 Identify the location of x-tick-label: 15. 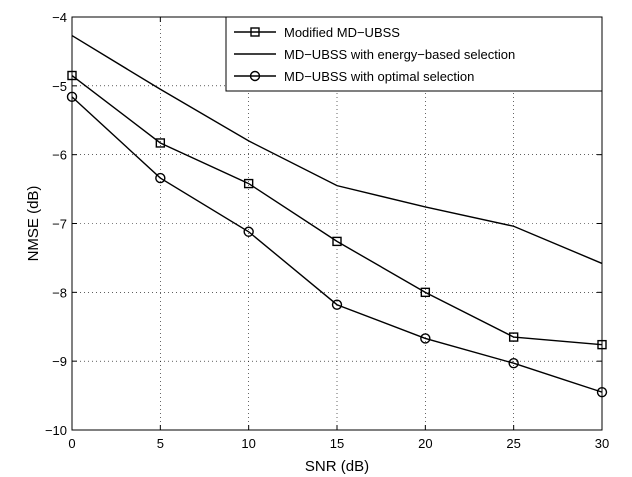
(337, 443).